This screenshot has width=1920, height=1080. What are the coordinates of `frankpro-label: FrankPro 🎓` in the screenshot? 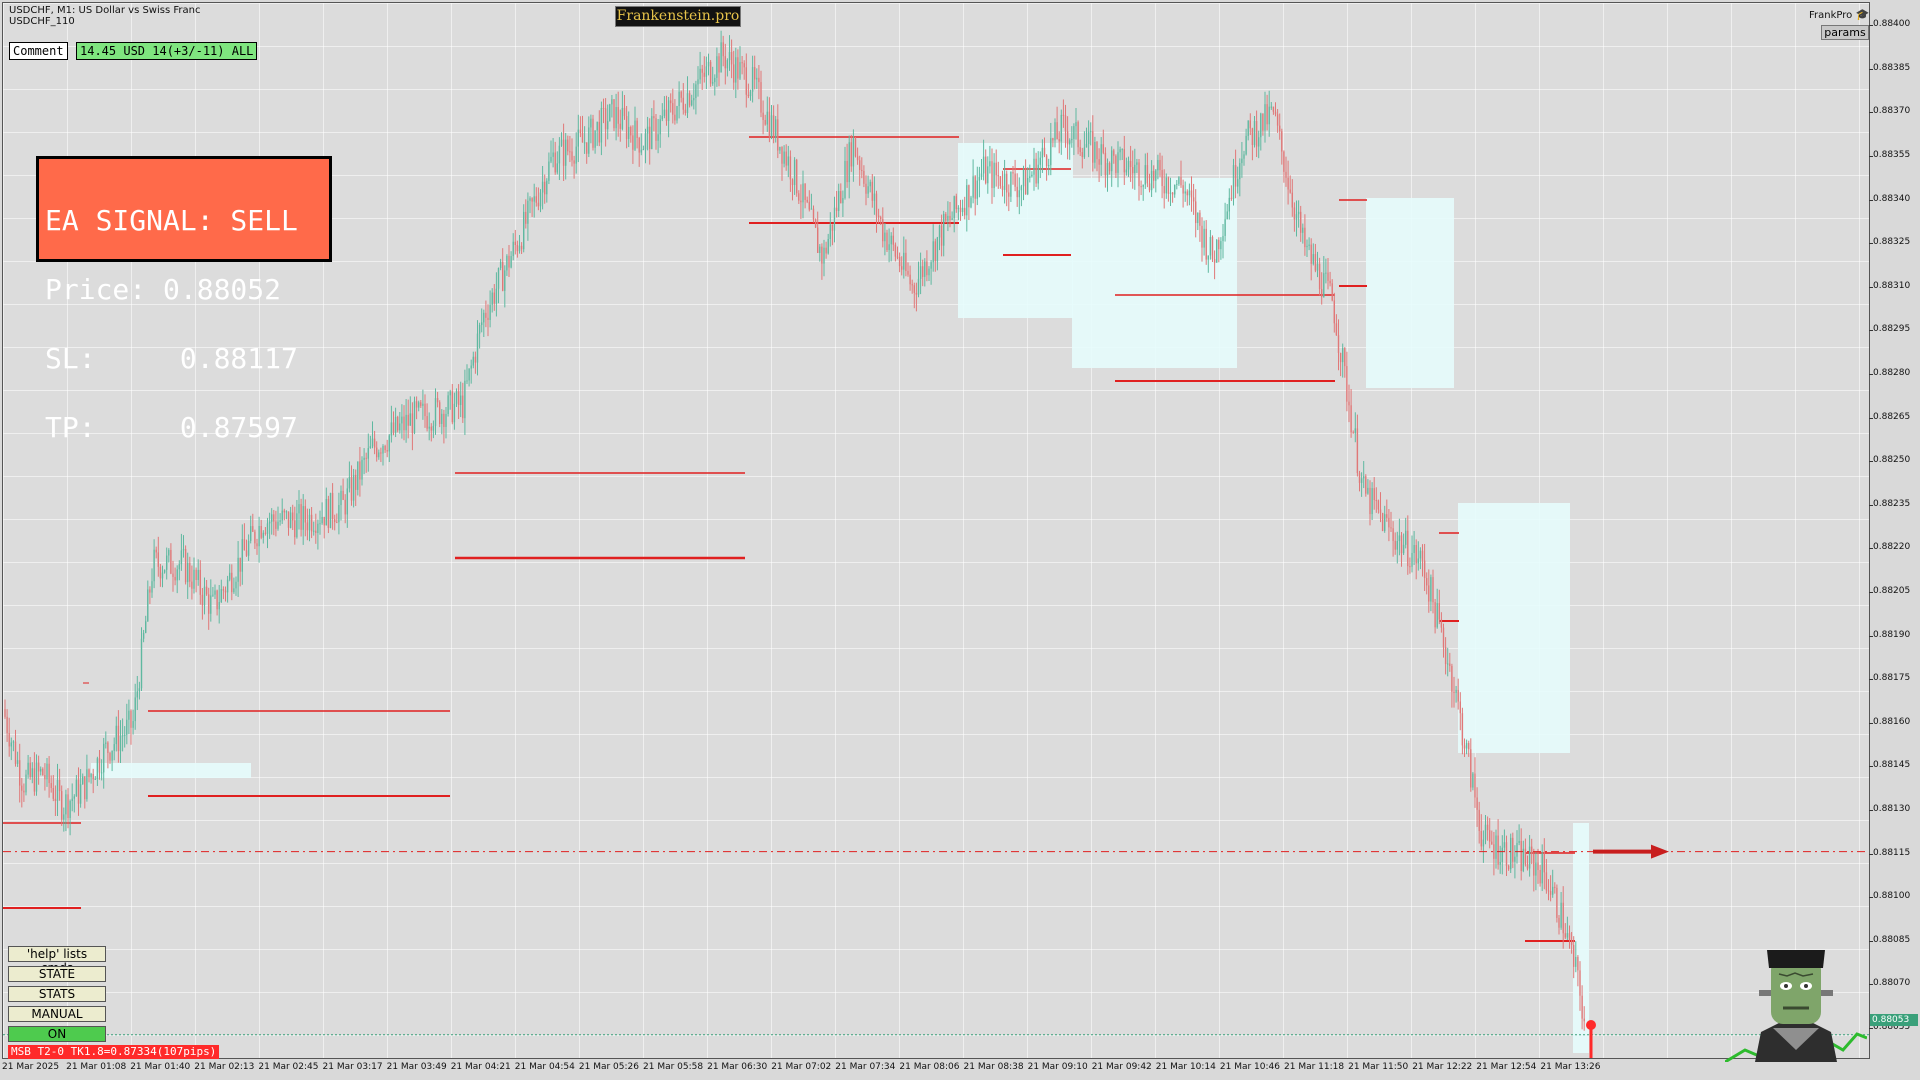 It's located at (1839, 14).